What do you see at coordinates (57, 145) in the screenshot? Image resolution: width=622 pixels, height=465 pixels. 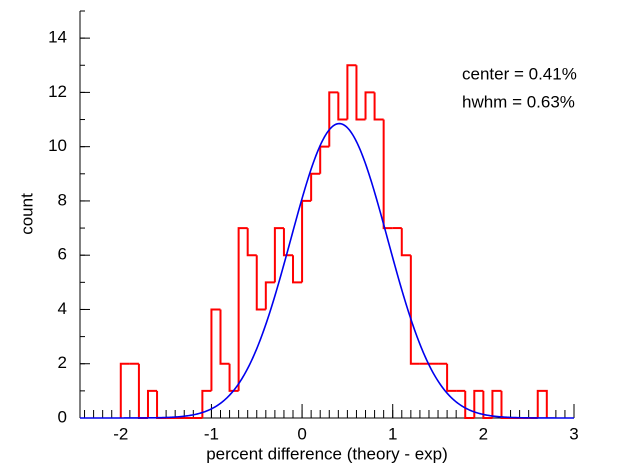 I see `y-tick-label: 10` at bounding box center [57, 145].